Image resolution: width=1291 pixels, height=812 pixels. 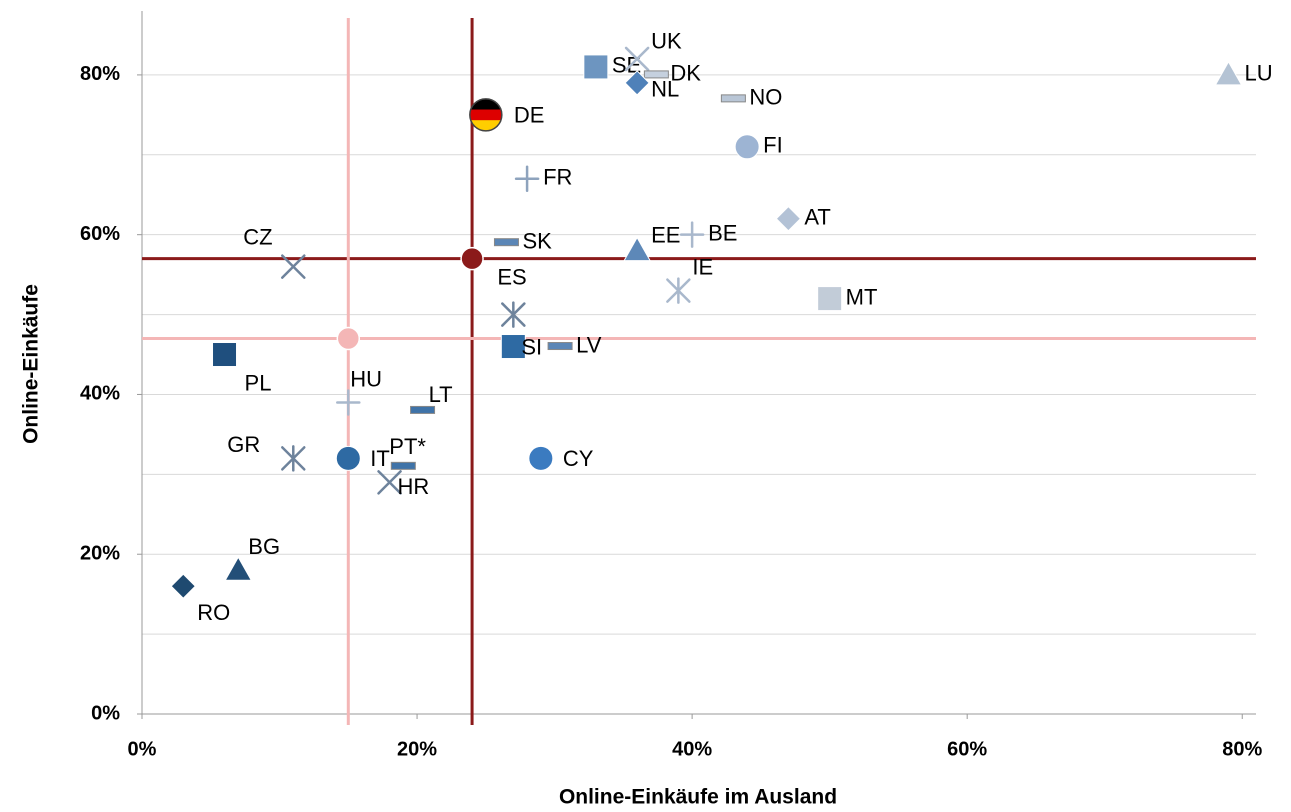 I want to click on point-label: FR, so click(x=557, y=177).